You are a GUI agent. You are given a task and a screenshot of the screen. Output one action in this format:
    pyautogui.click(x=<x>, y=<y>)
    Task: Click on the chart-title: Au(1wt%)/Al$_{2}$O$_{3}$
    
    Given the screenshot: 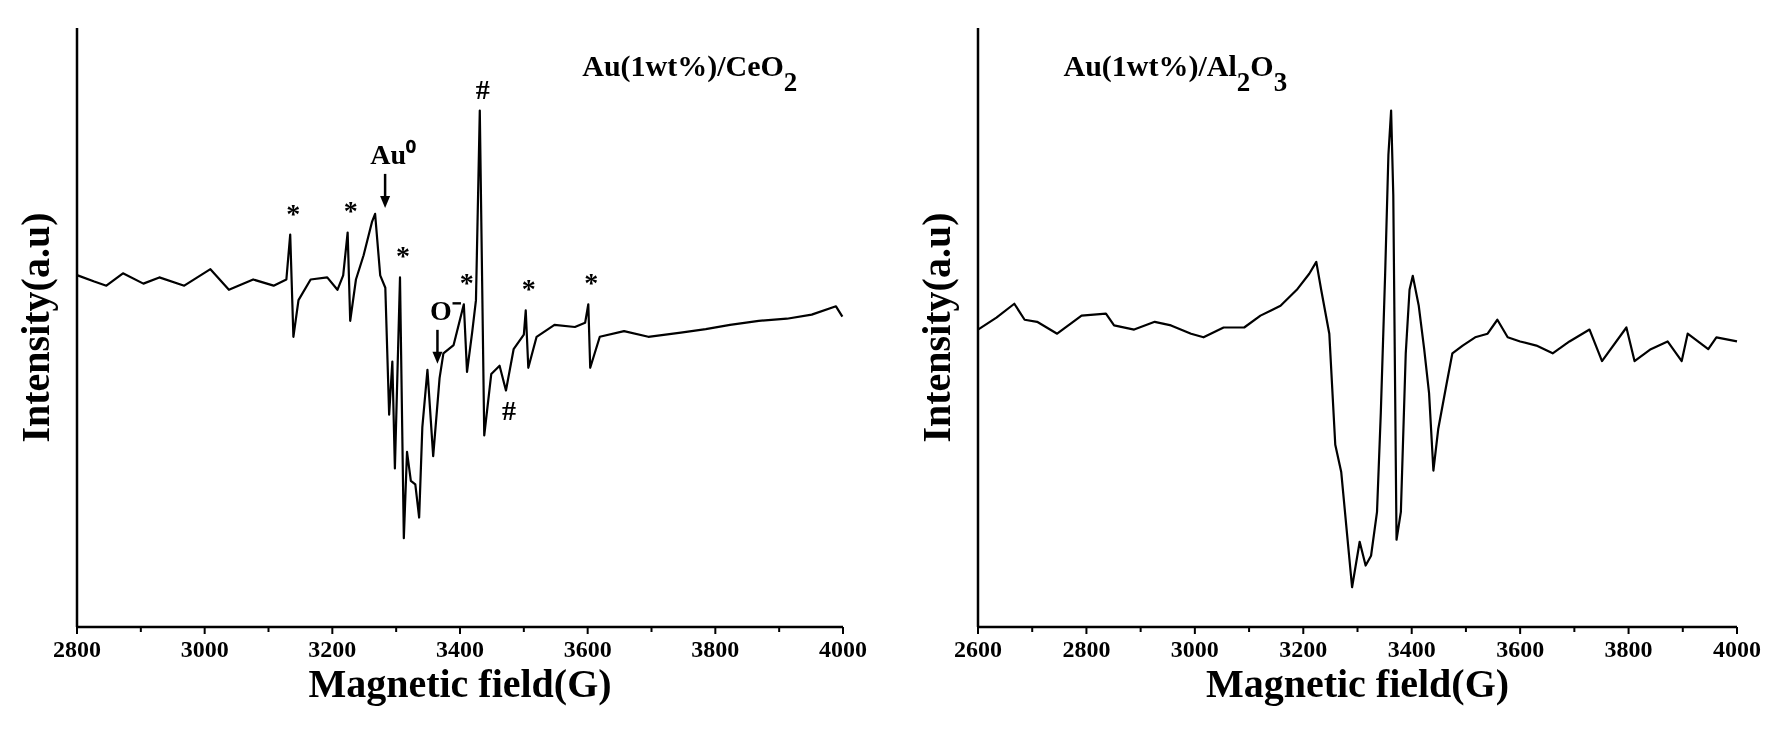 What is the action you would take?
    pyautogui.click(x=1175, y=73)
    